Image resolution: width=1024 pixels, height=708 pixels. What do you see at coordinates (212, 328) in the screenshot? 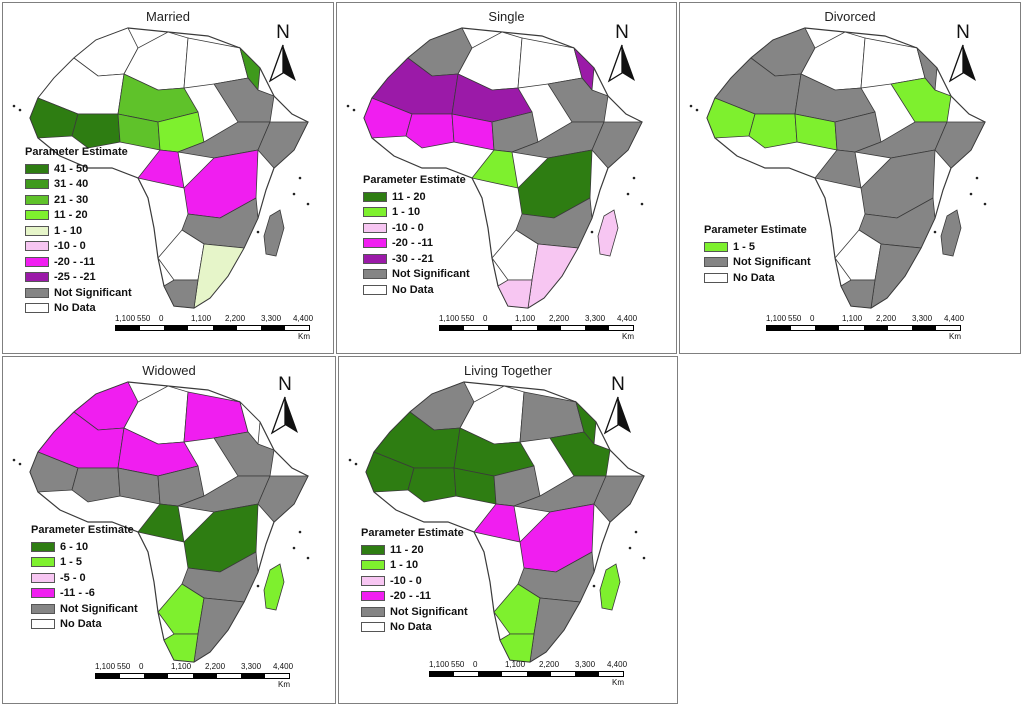
I see `scale-bar-graphic` at bounding box center [212, 328].